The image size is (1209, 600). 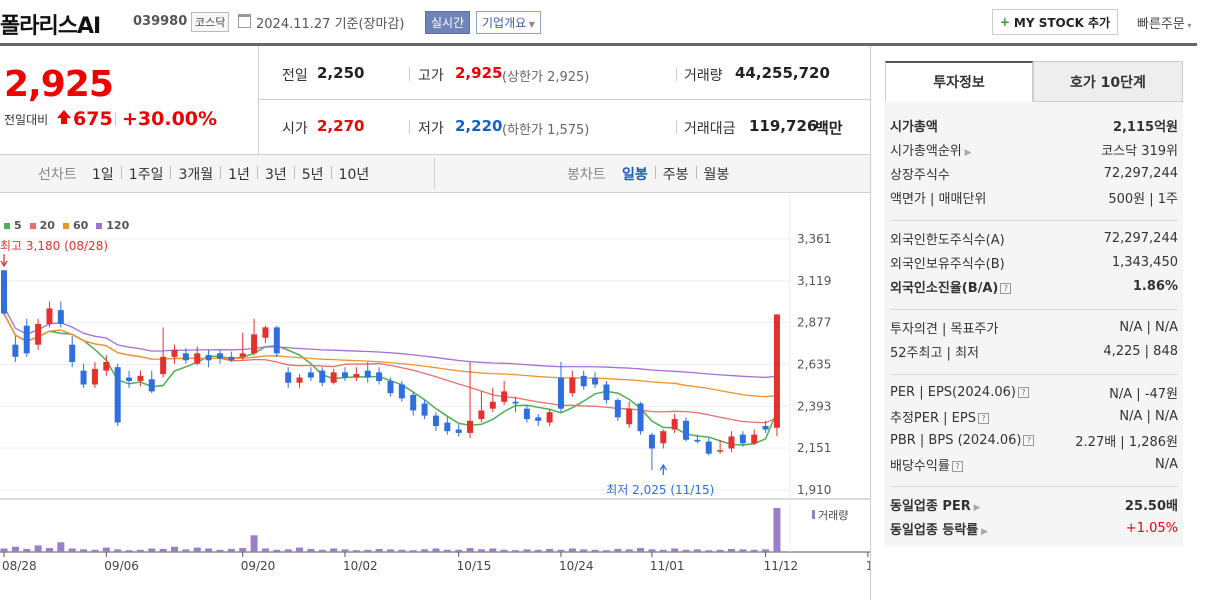 What do you see at coordinates (508, 22) in the screenshot?
I see `company-info-button: 기업개요 ▼` at bounding box center [508, 22].